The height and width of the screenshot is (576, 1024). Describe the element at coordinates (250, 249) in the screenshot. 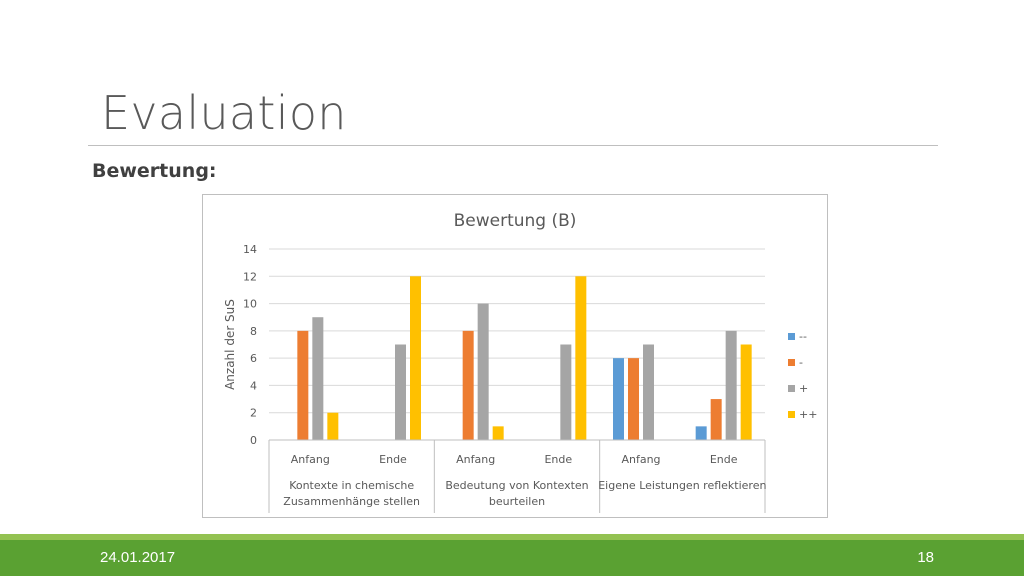

I see `y-tick-label: 14` at that location.